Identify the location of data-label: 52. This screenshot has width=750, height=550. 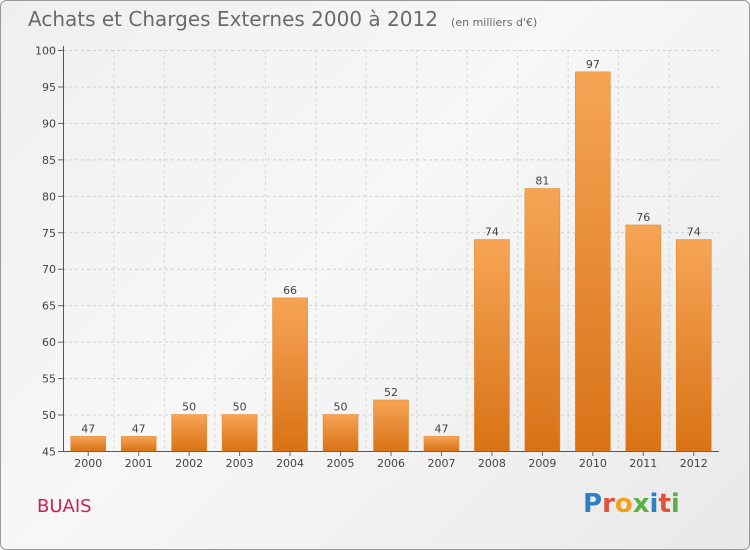
(391, 392).